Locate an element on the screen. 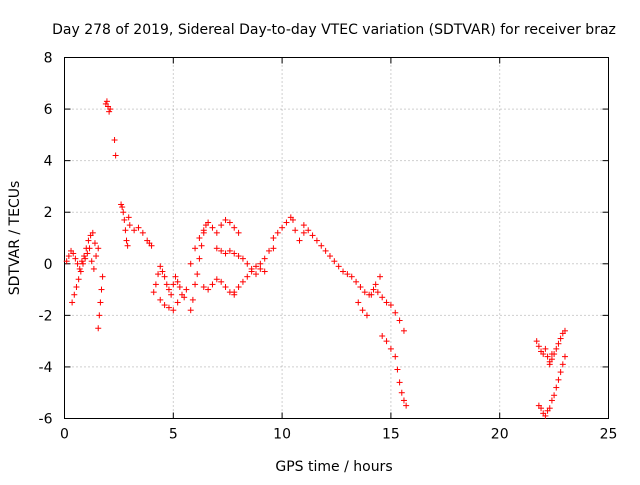 The image size is (640, 485). y-axis-label: SDTVAR / TECUs is located at coordinates (15, 238).